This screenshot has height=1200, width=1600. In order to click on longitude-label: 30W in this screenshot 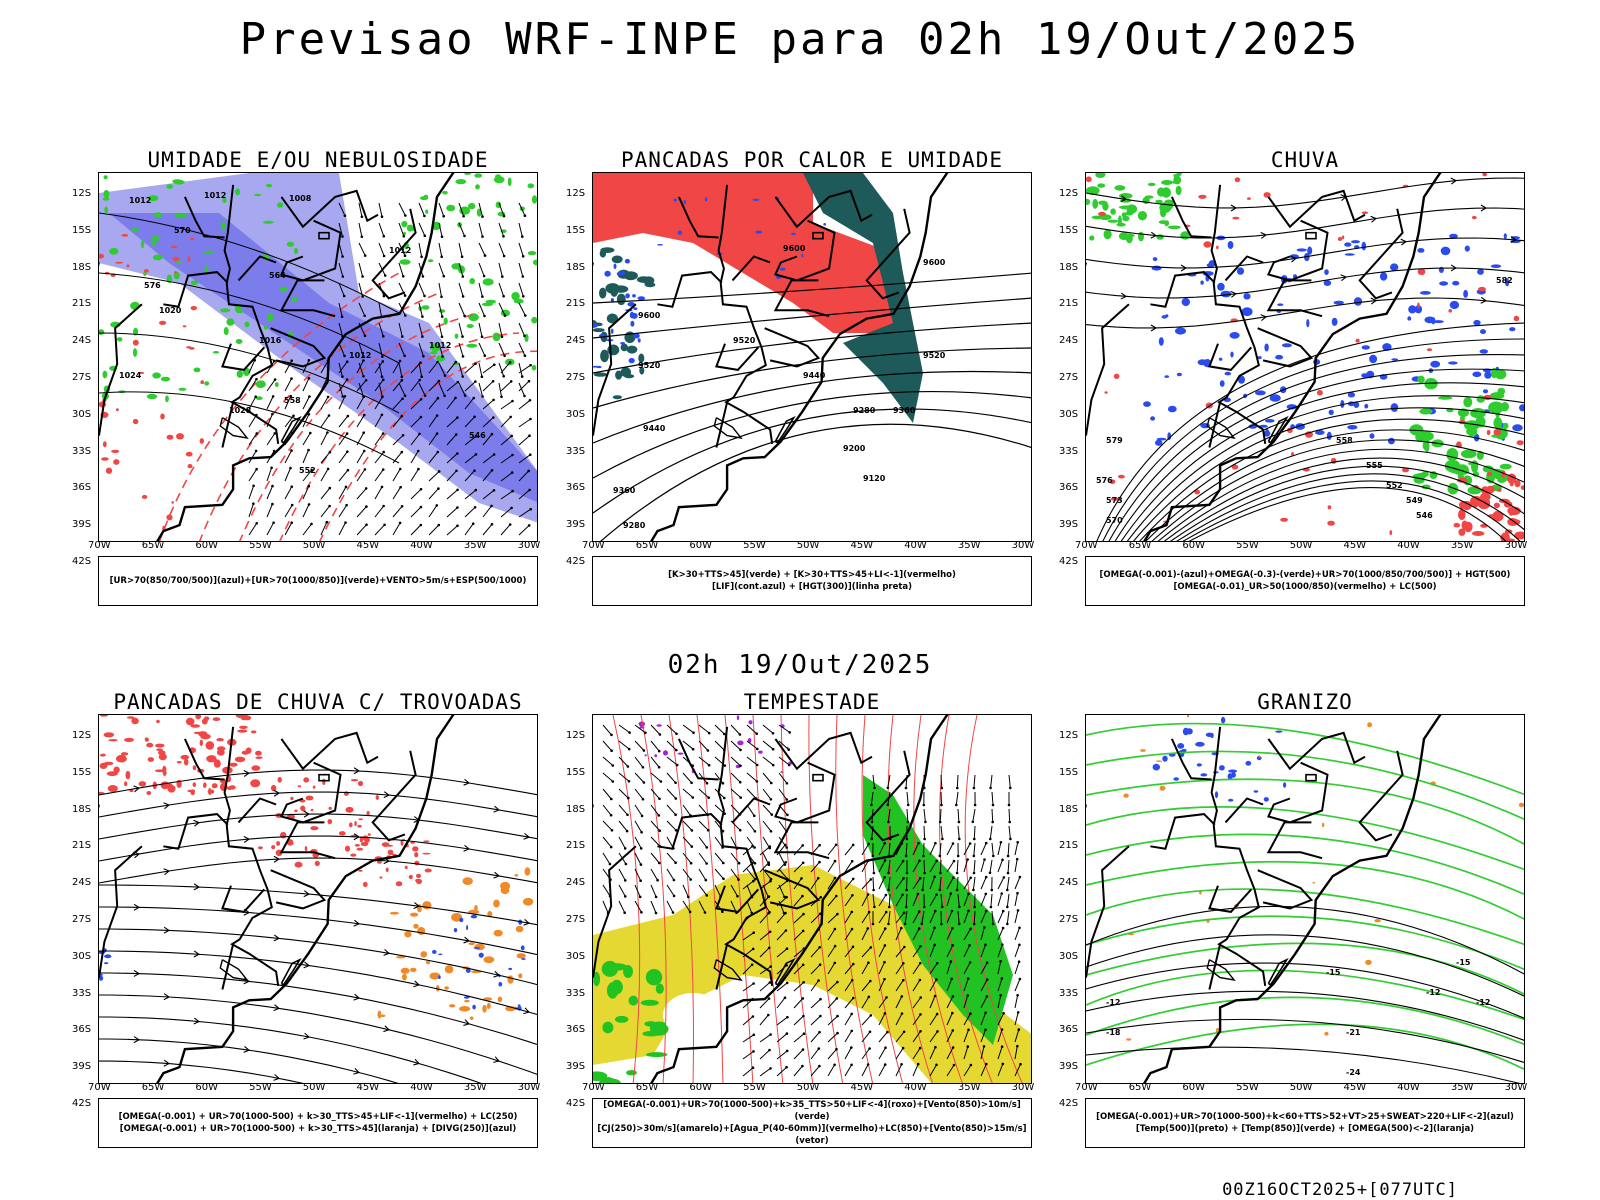, I will do `click(529, 1087)`.